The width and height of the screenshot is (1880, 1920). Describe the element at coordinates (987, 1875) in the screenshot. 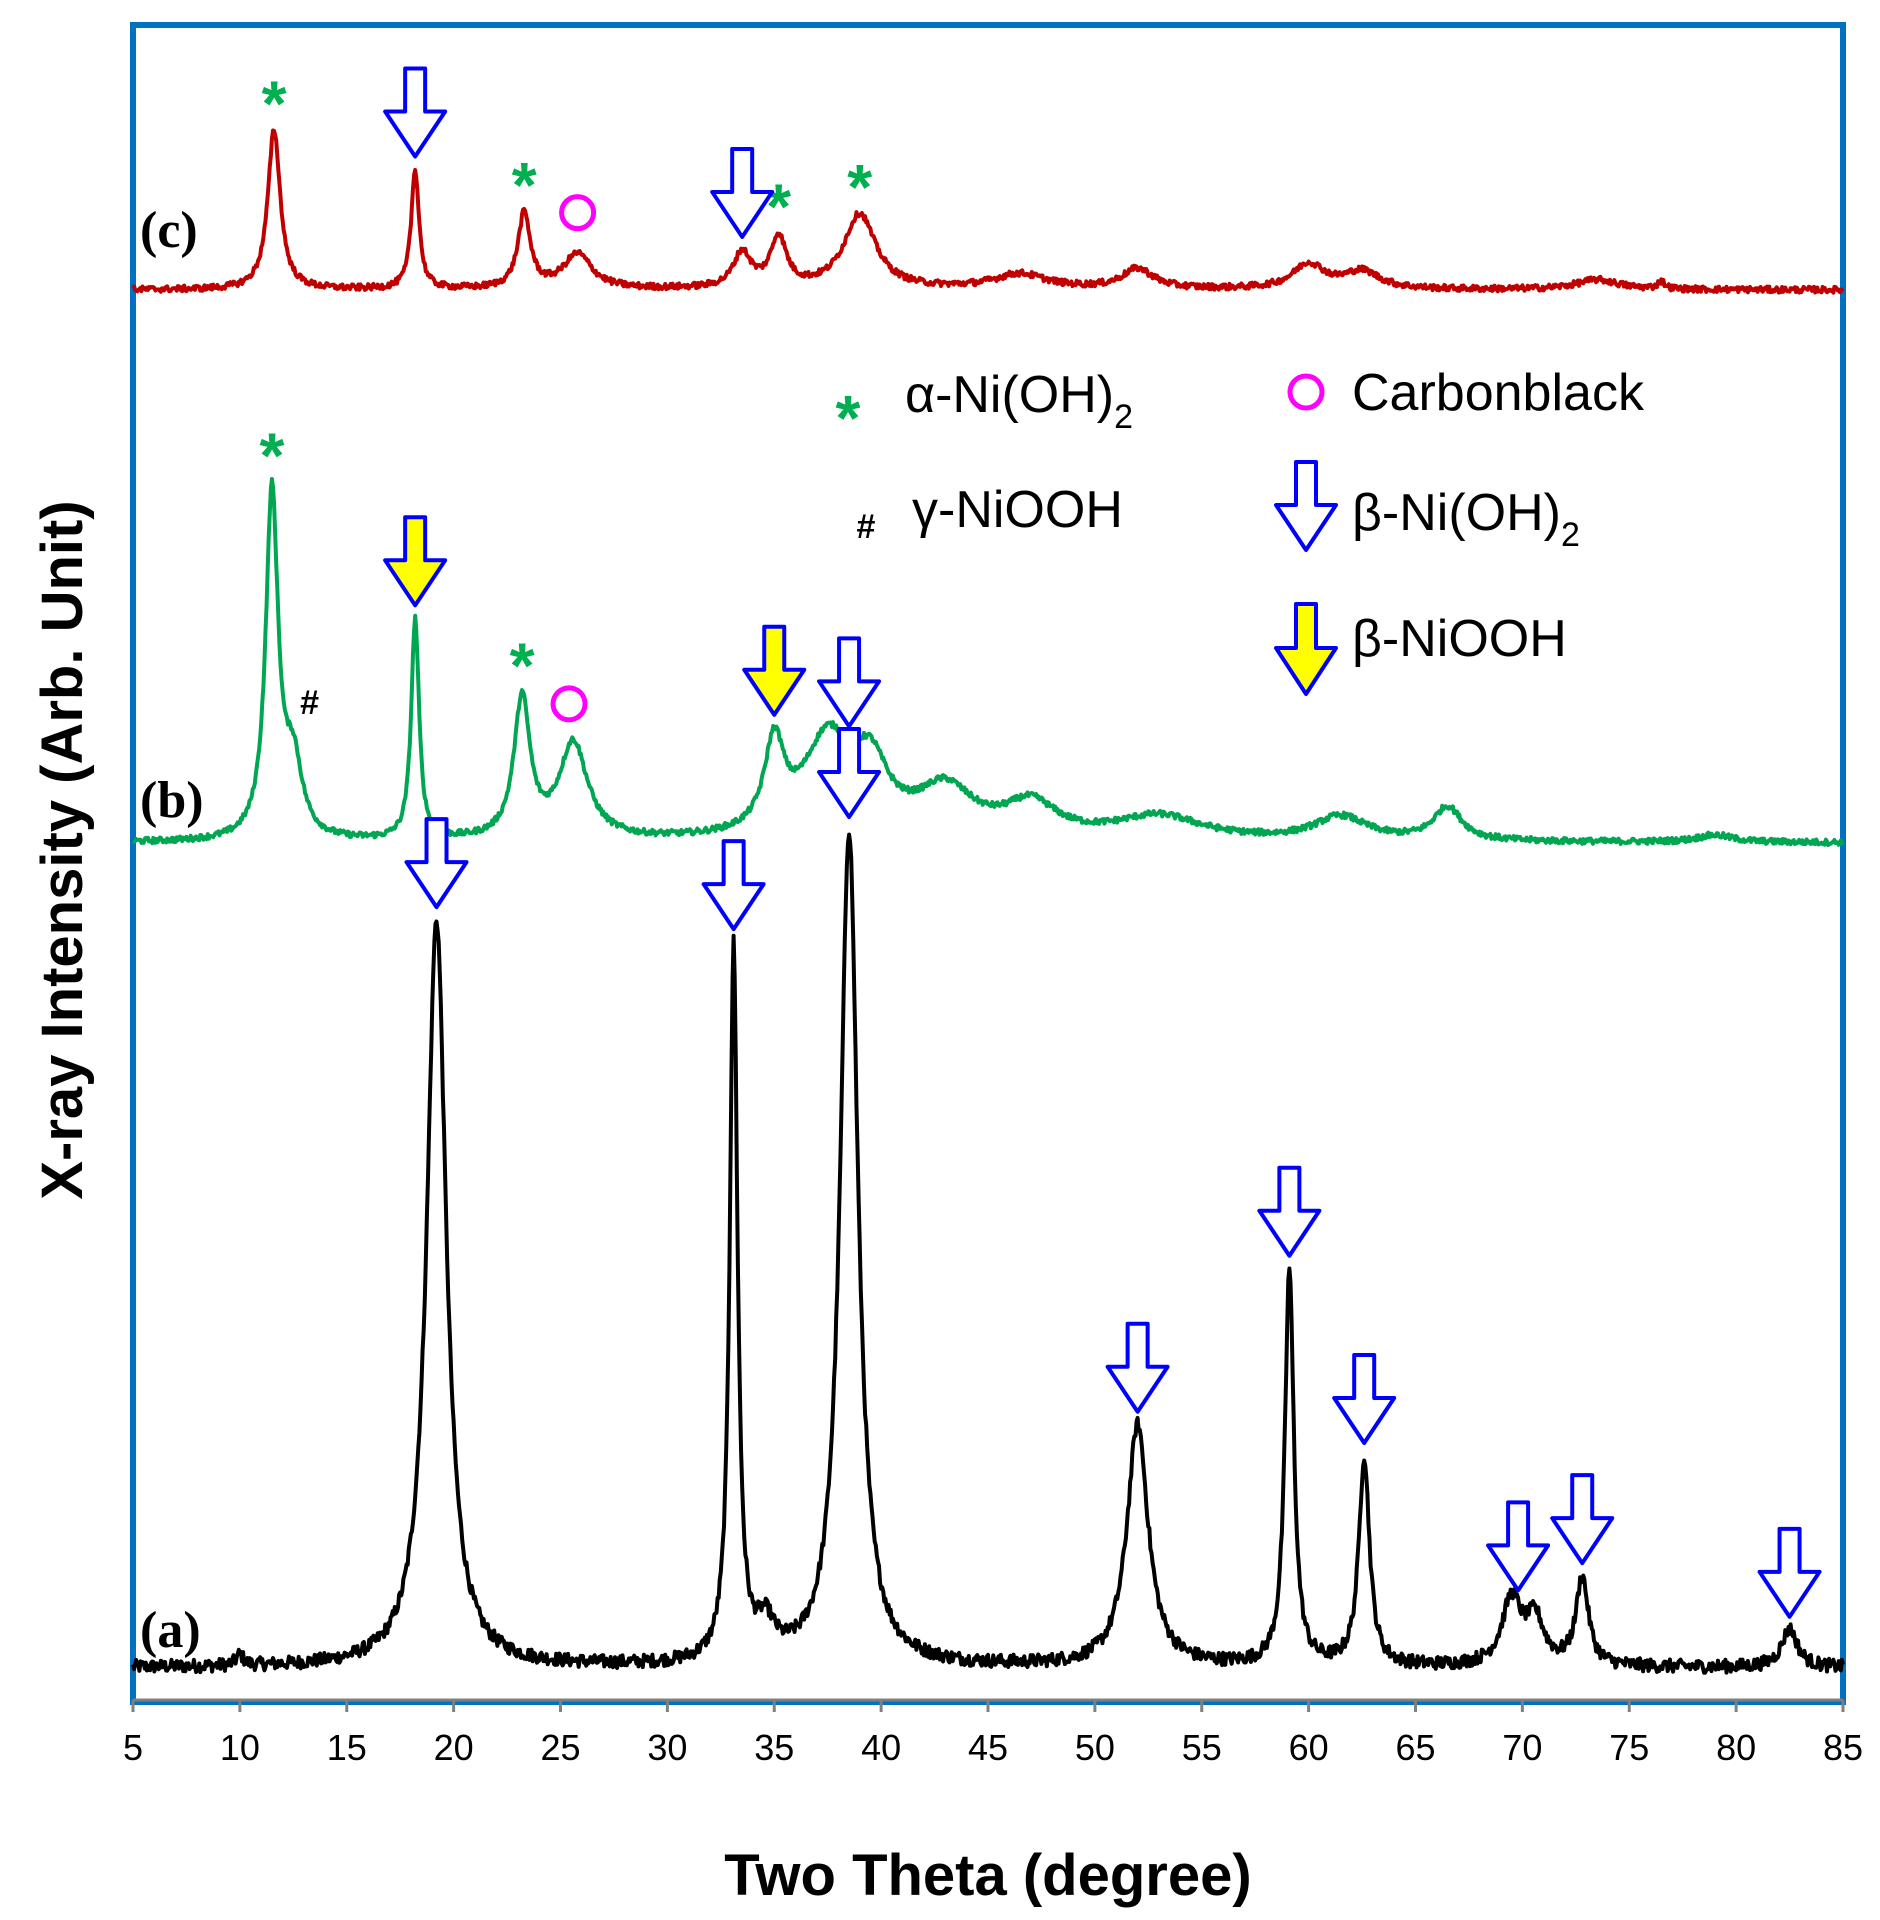

I see `x-axis-title: Two Theta (degree)` at that location.